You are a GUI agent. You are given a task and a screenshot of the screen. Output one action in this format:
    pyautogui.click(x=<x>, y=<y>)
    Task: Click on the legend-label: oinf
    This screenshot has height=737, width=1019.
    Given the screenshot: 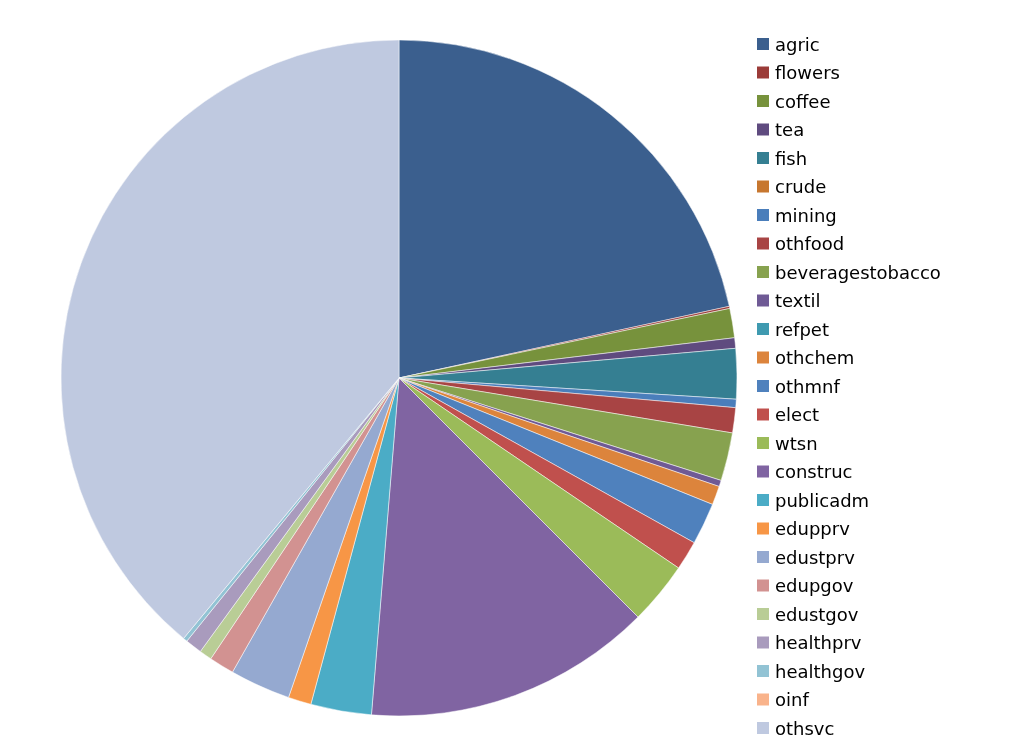 What is the action you would take?
    pyautogui.click(x=792, y=699)
    